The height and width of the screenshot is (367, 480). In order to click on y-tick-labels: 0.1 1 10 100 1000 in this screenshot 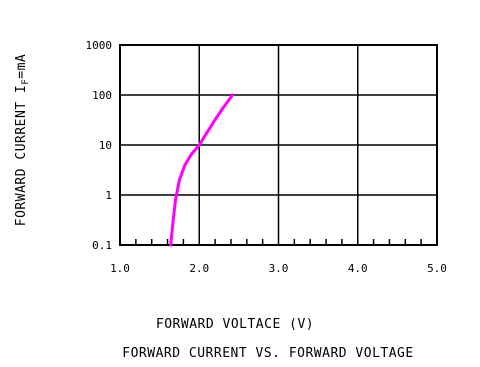, I will do `click(99, 145)`.